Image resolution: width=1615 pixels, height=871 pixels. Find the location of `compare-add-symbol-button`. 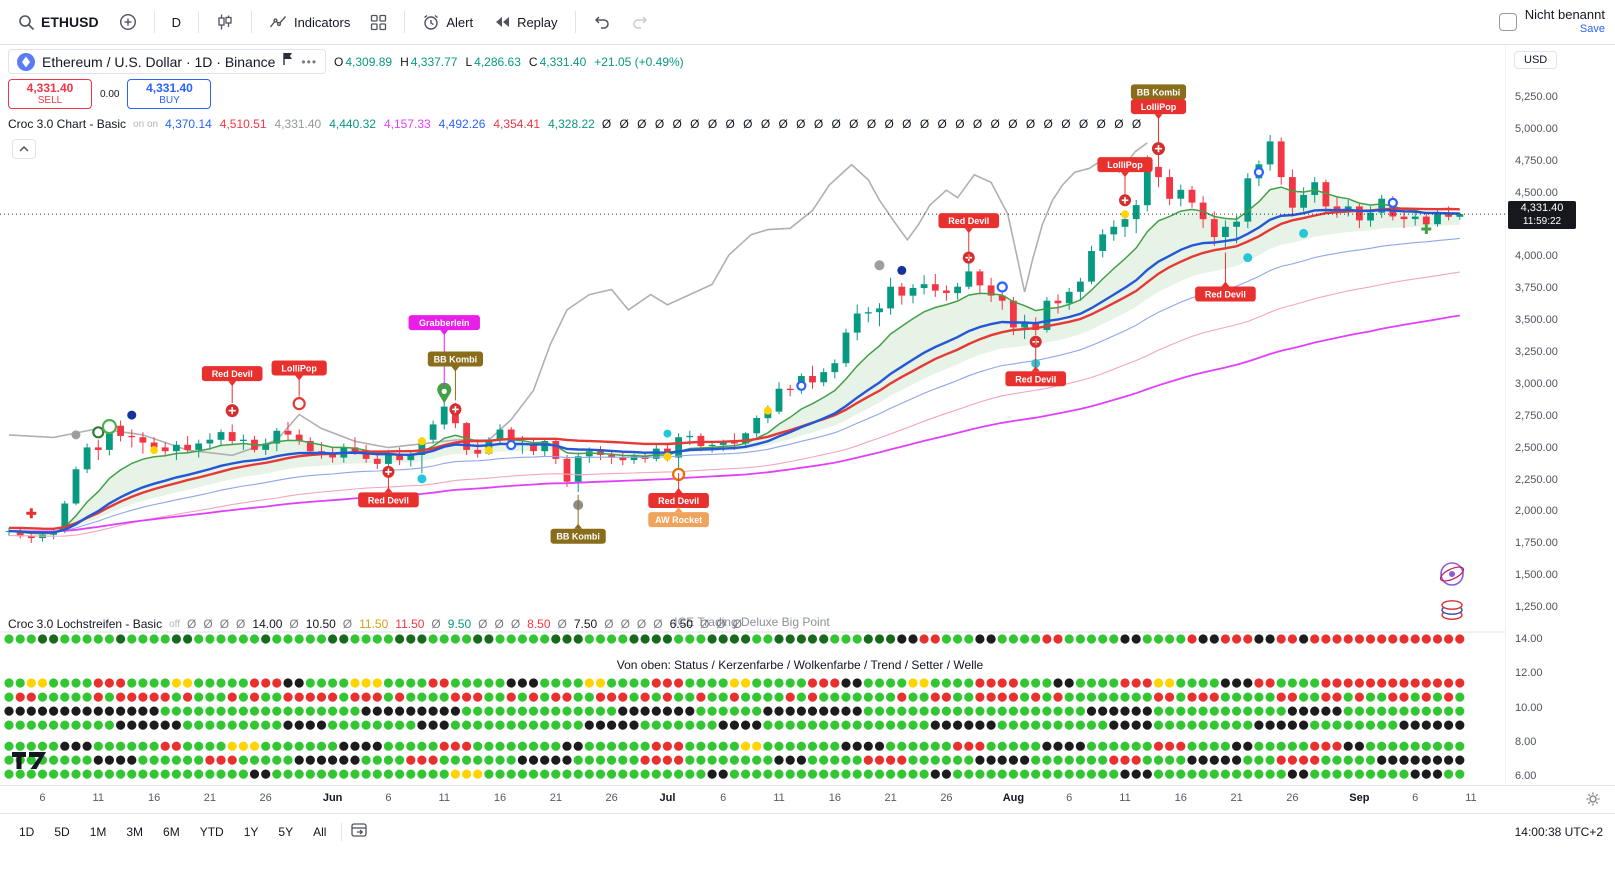

compare-add-symbol-button is located at coordinates (128, 22).